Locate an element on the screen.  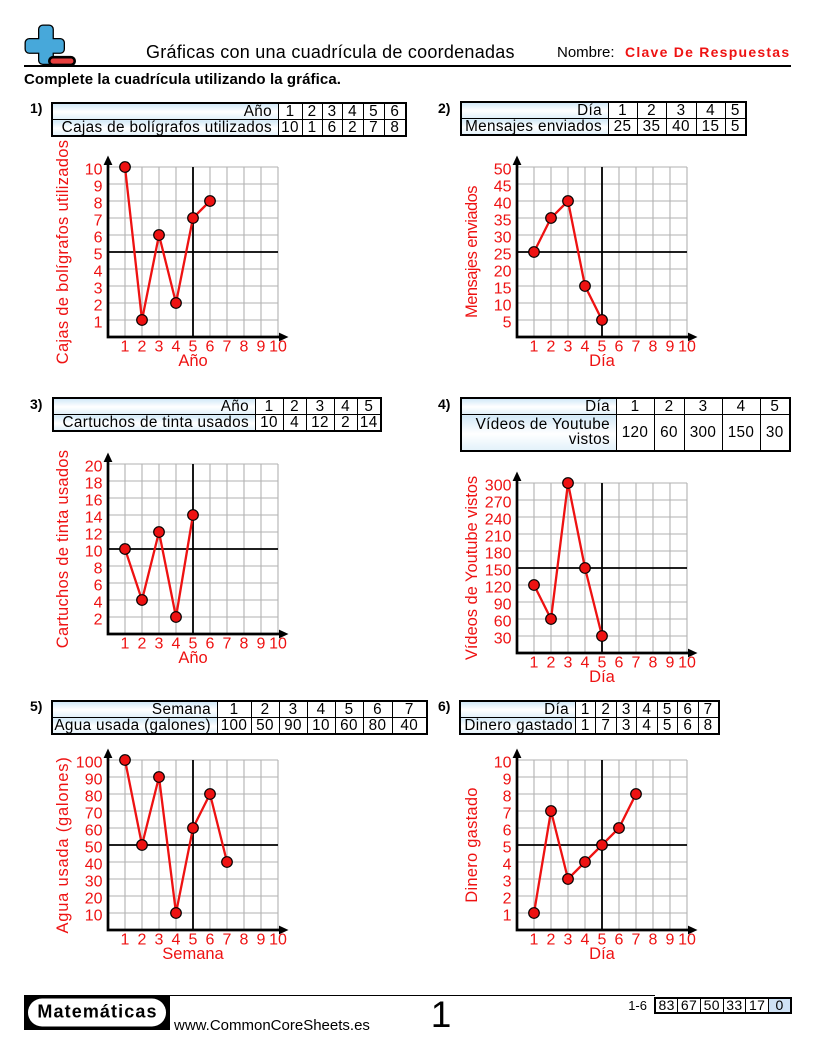
svg-text: 16 is located at coordinates (94, 500).